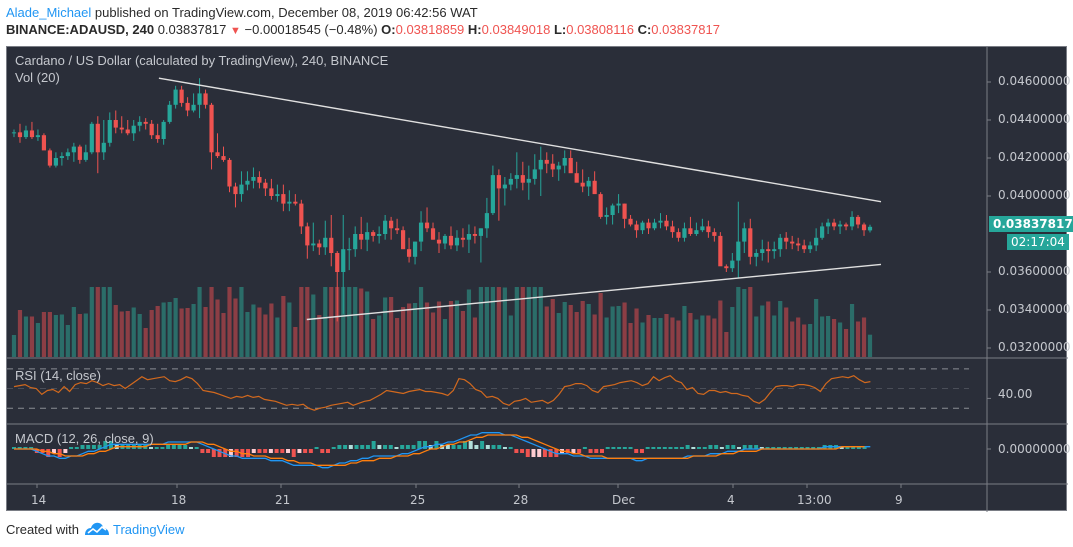 Image resolution: width=1073 pixels, height=547 pixels. I want to click on last-price-tag: 0.03837817, so click(1031, 224).